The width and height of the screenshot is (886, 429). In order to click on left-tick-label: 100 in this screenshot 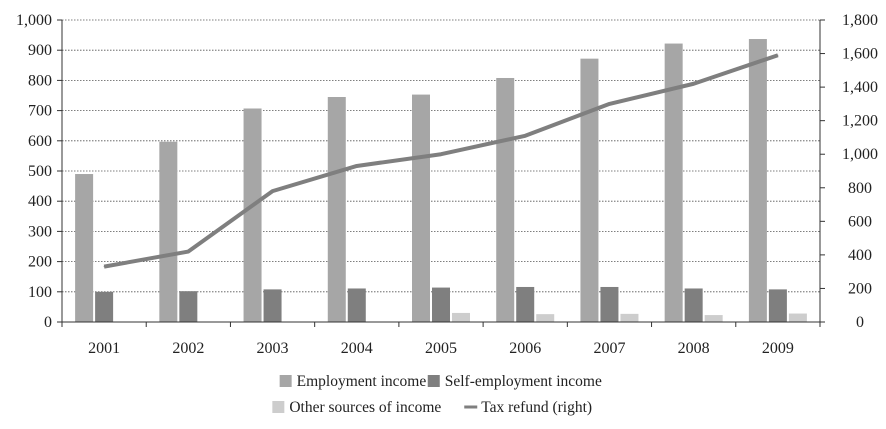, I will do `click(40, 292)`.